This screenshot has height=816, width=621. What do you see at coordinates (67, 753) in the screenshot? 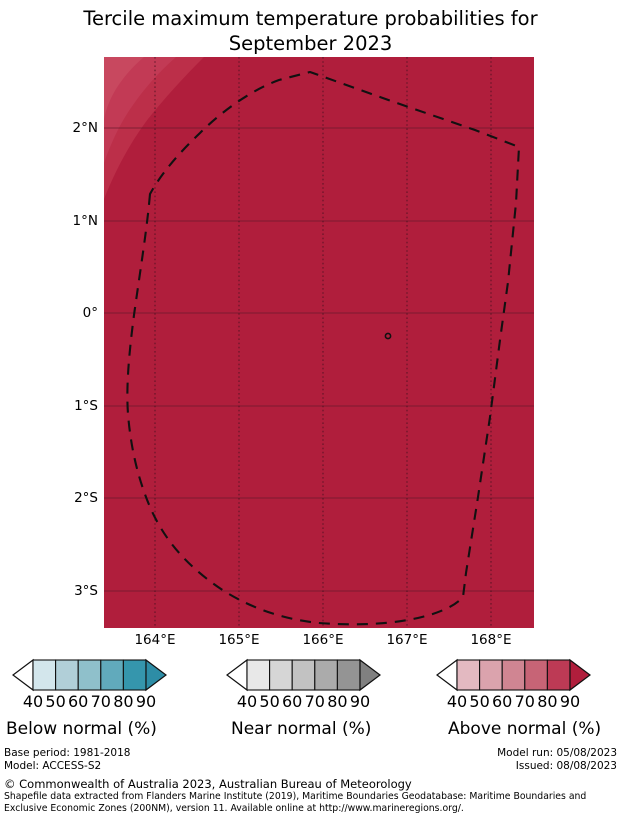
I see `base-period-text: Base period: 1981-2018` at bounding box center [67, 753].